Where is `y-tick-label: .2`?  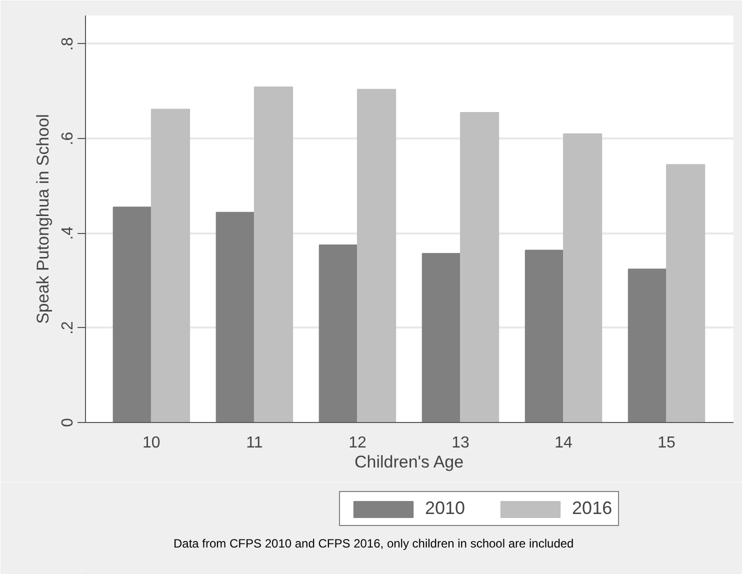
y-tick-label: .2 is located at coordinates (68, 328).